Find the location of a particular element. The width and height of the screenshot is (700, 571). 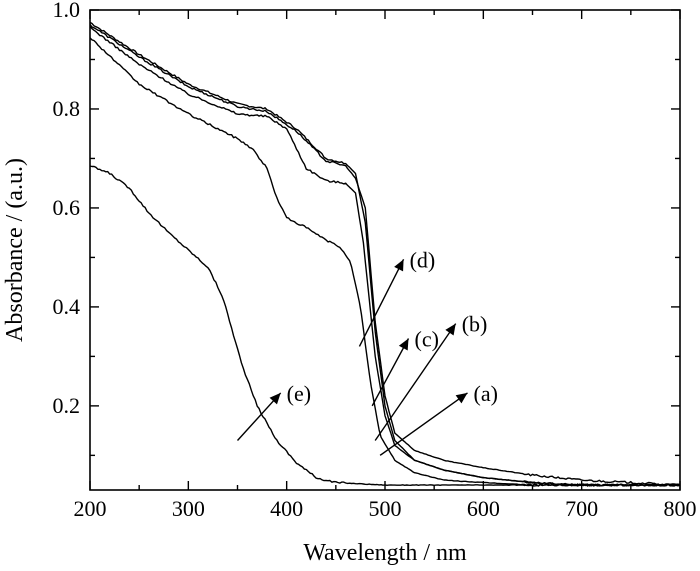

annotation-arrow-a is located at coordinates (423, 424).